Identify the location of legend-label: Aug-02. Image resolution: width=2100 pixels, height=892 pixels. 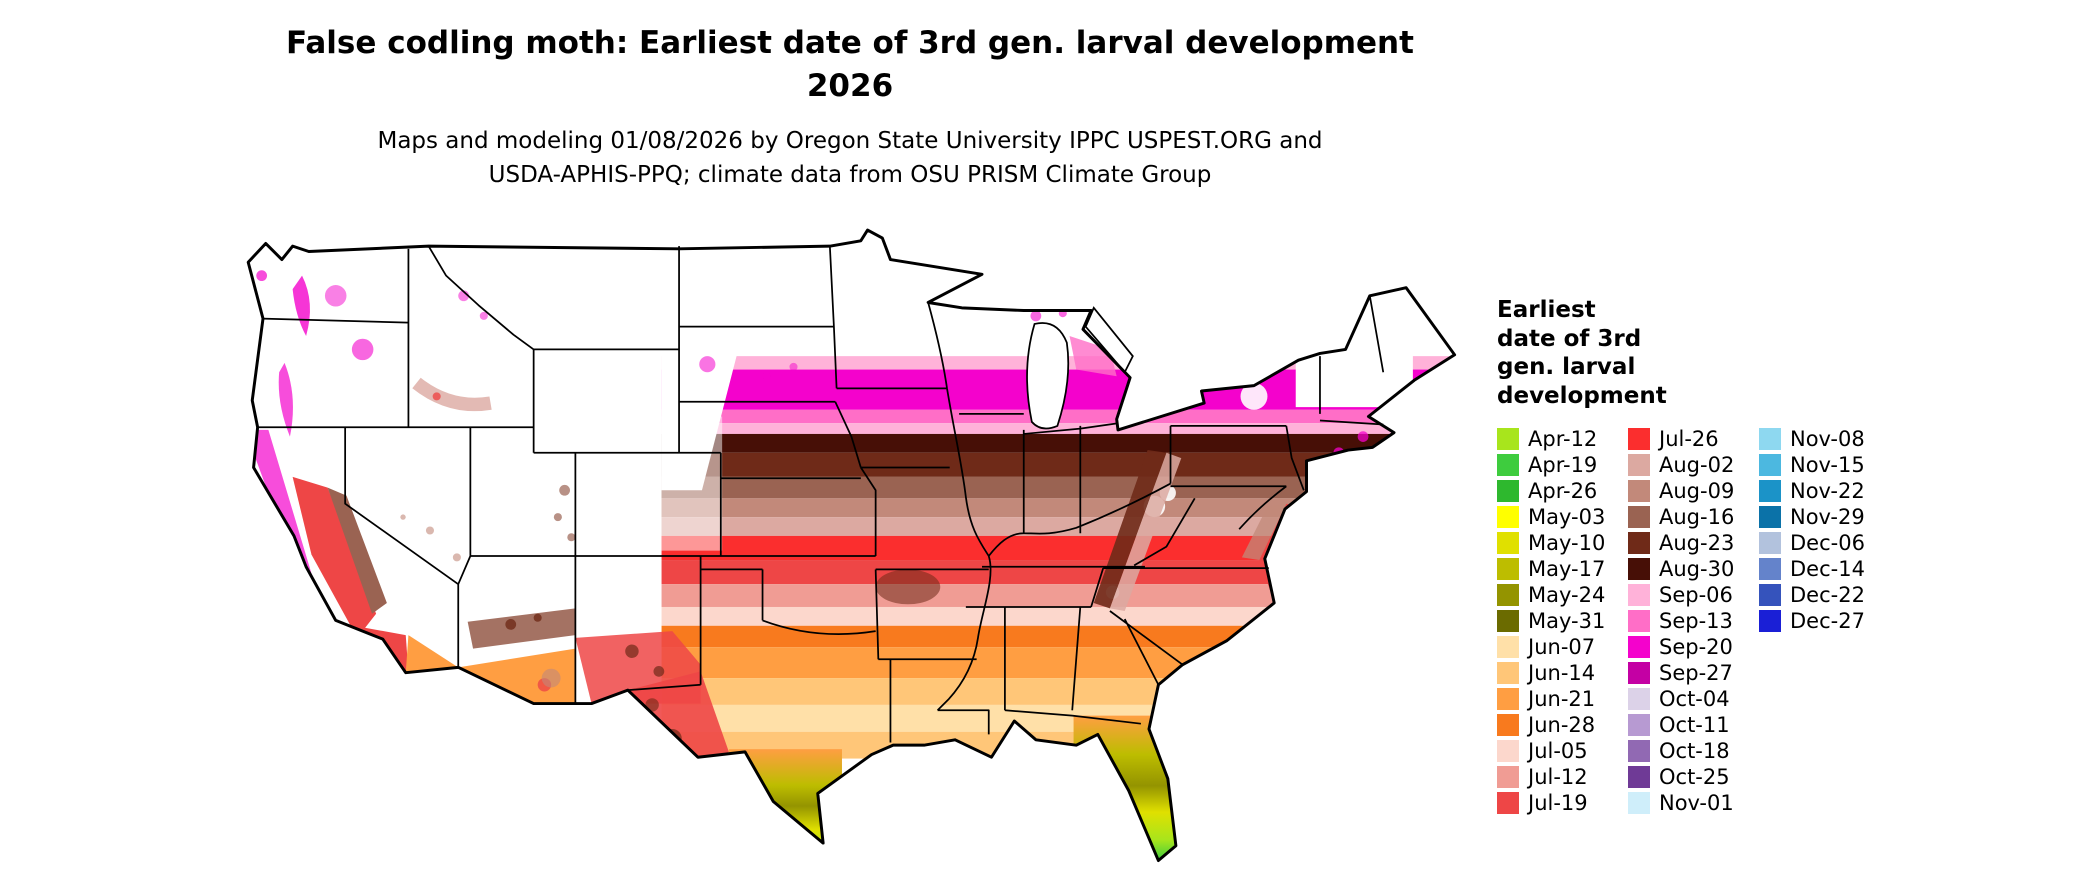
(1697, 465).